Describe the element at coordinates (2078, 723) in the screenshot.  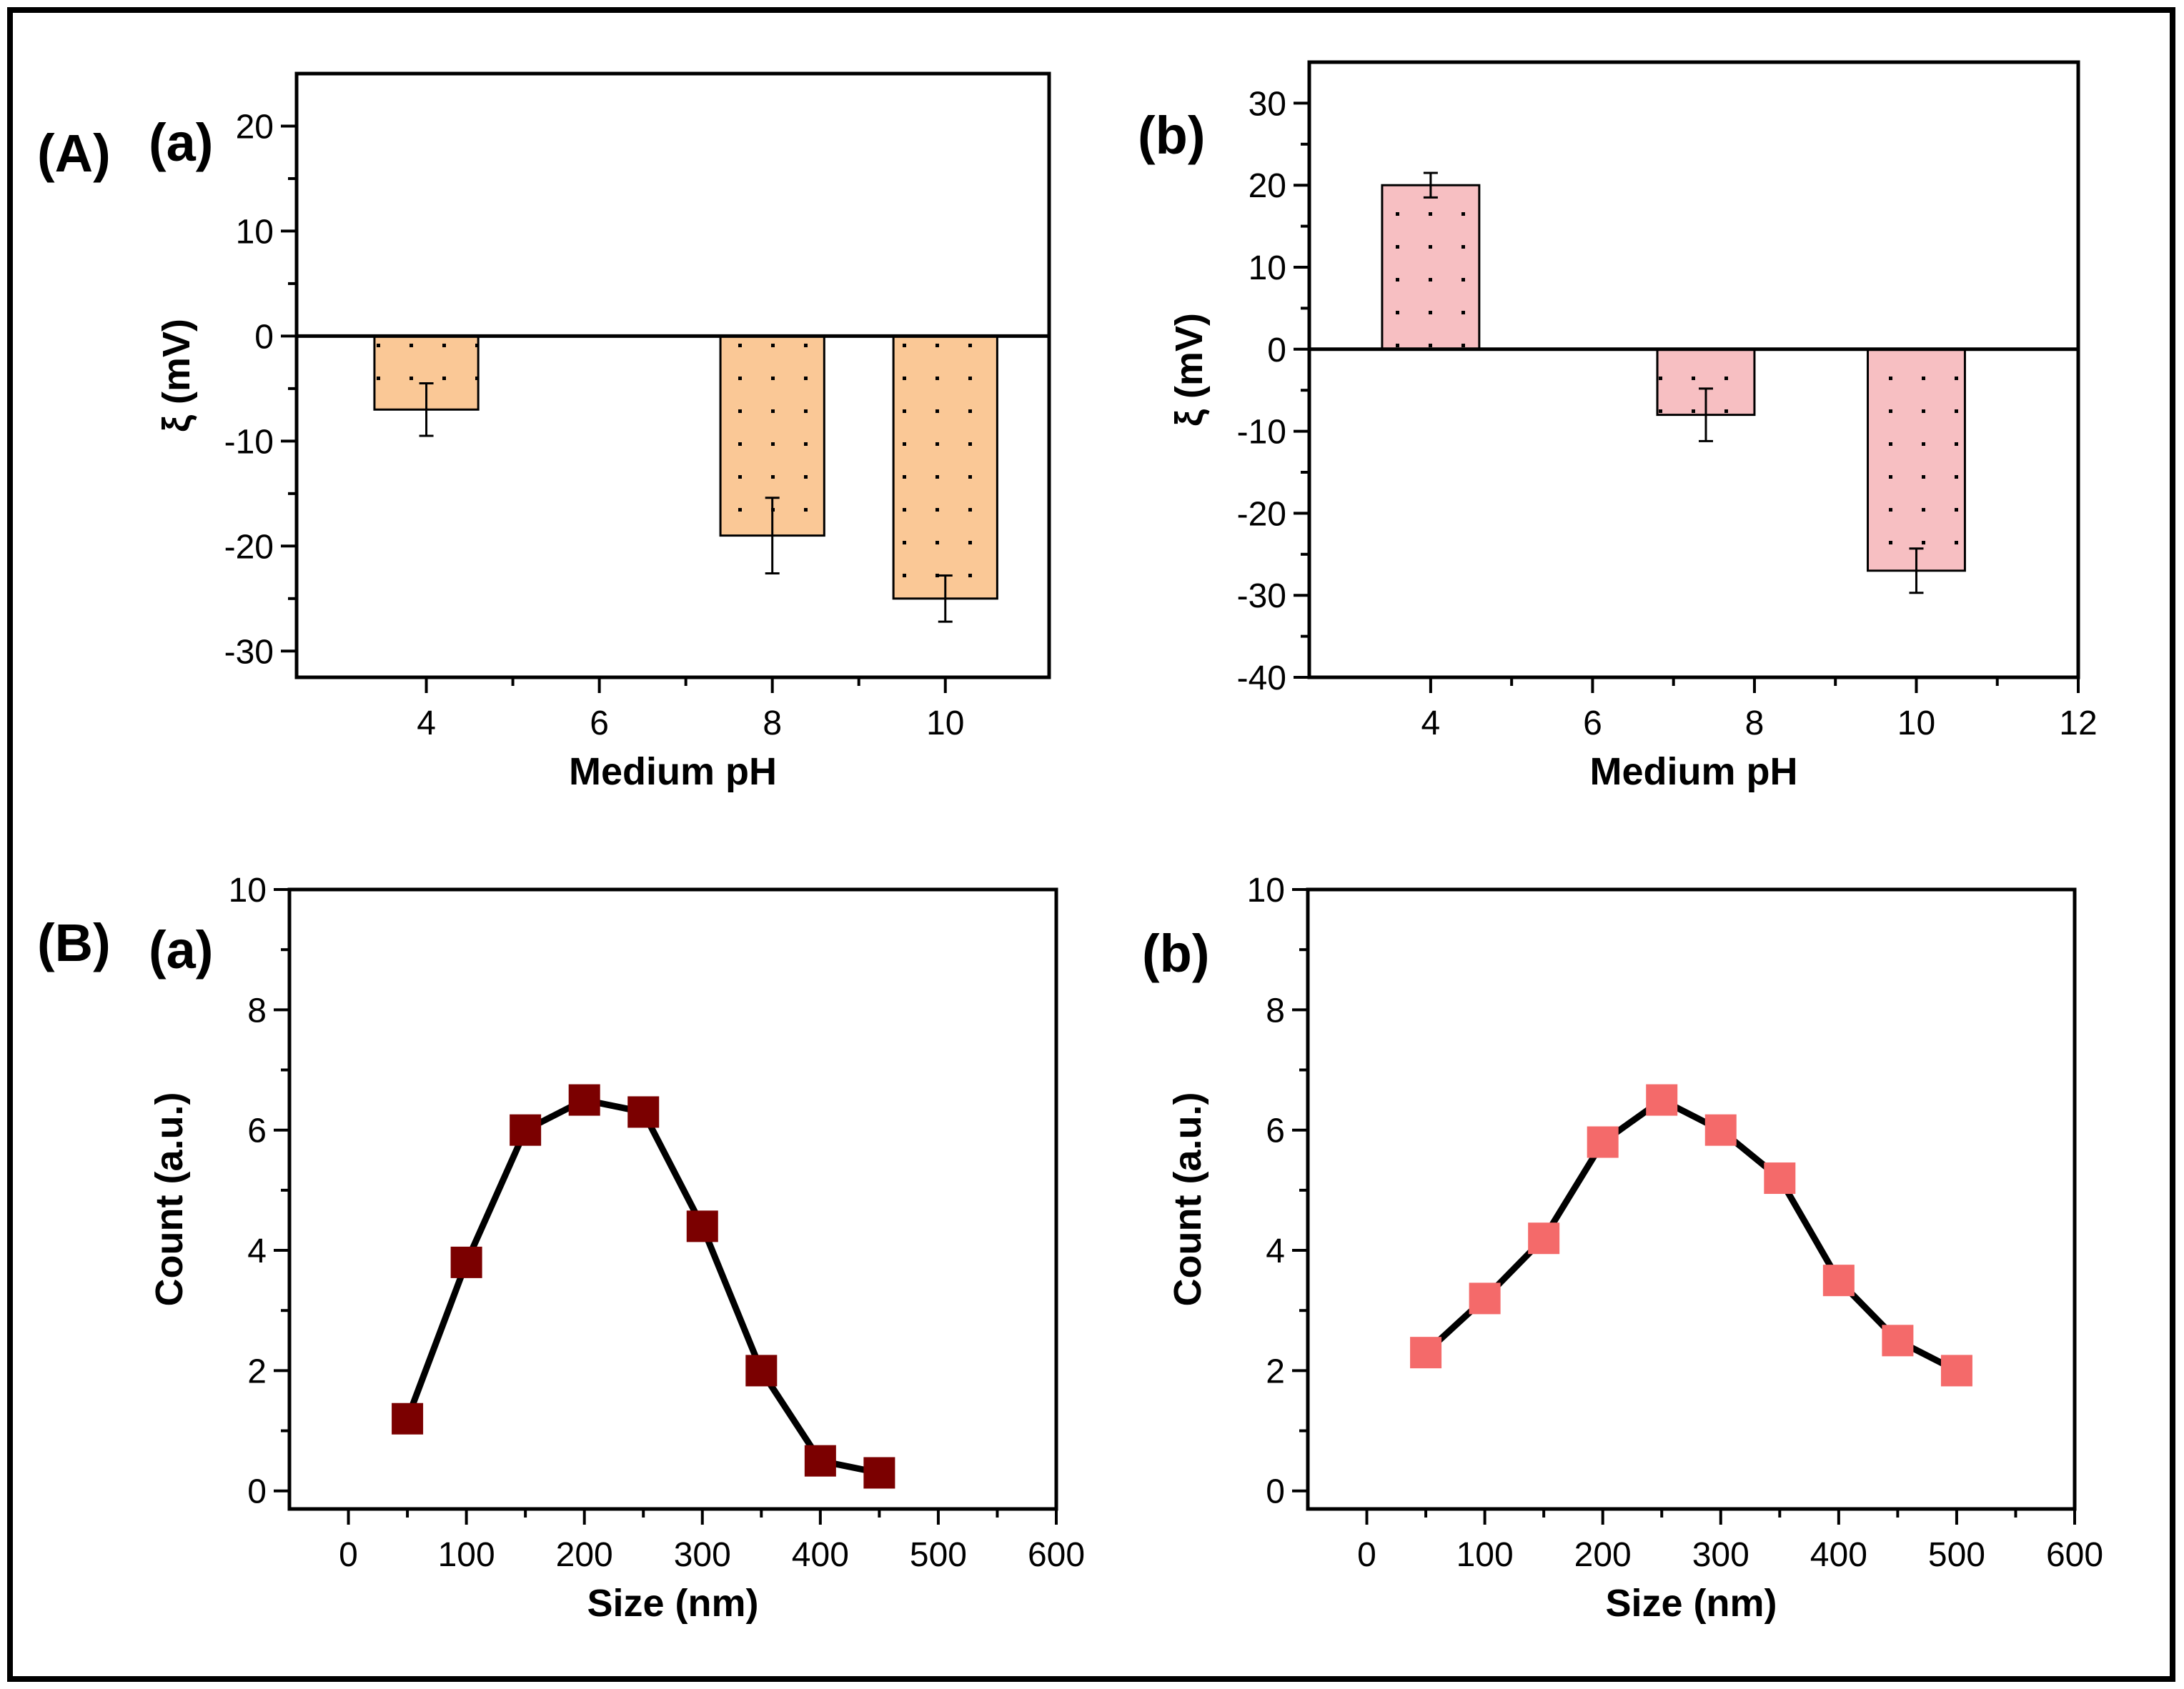
I see `x-tick-label: 12` at that location.